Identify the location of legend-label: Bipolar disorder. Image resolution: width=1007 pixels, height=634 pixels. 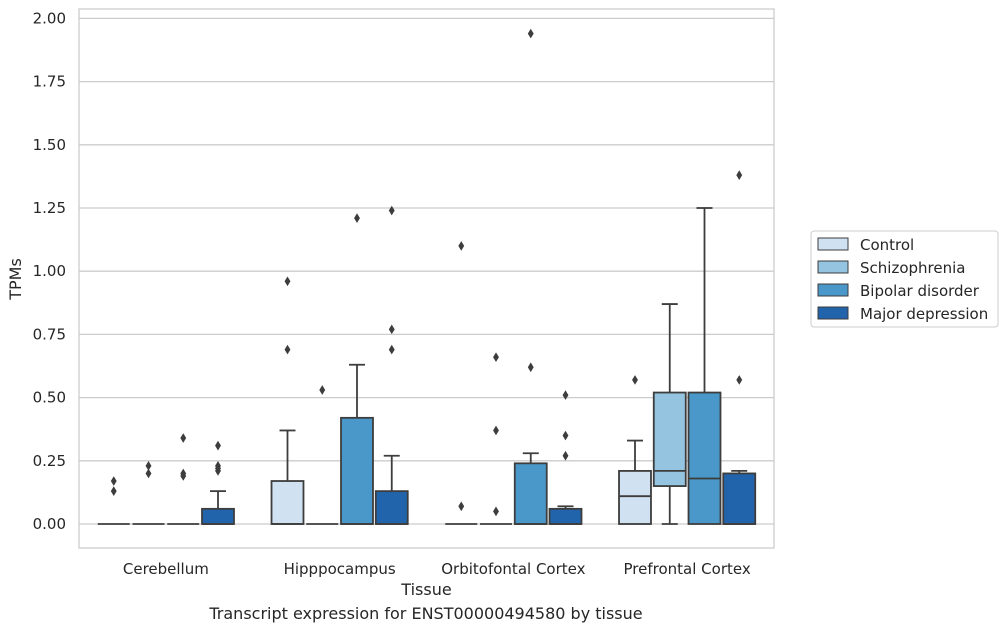
(920, 291).